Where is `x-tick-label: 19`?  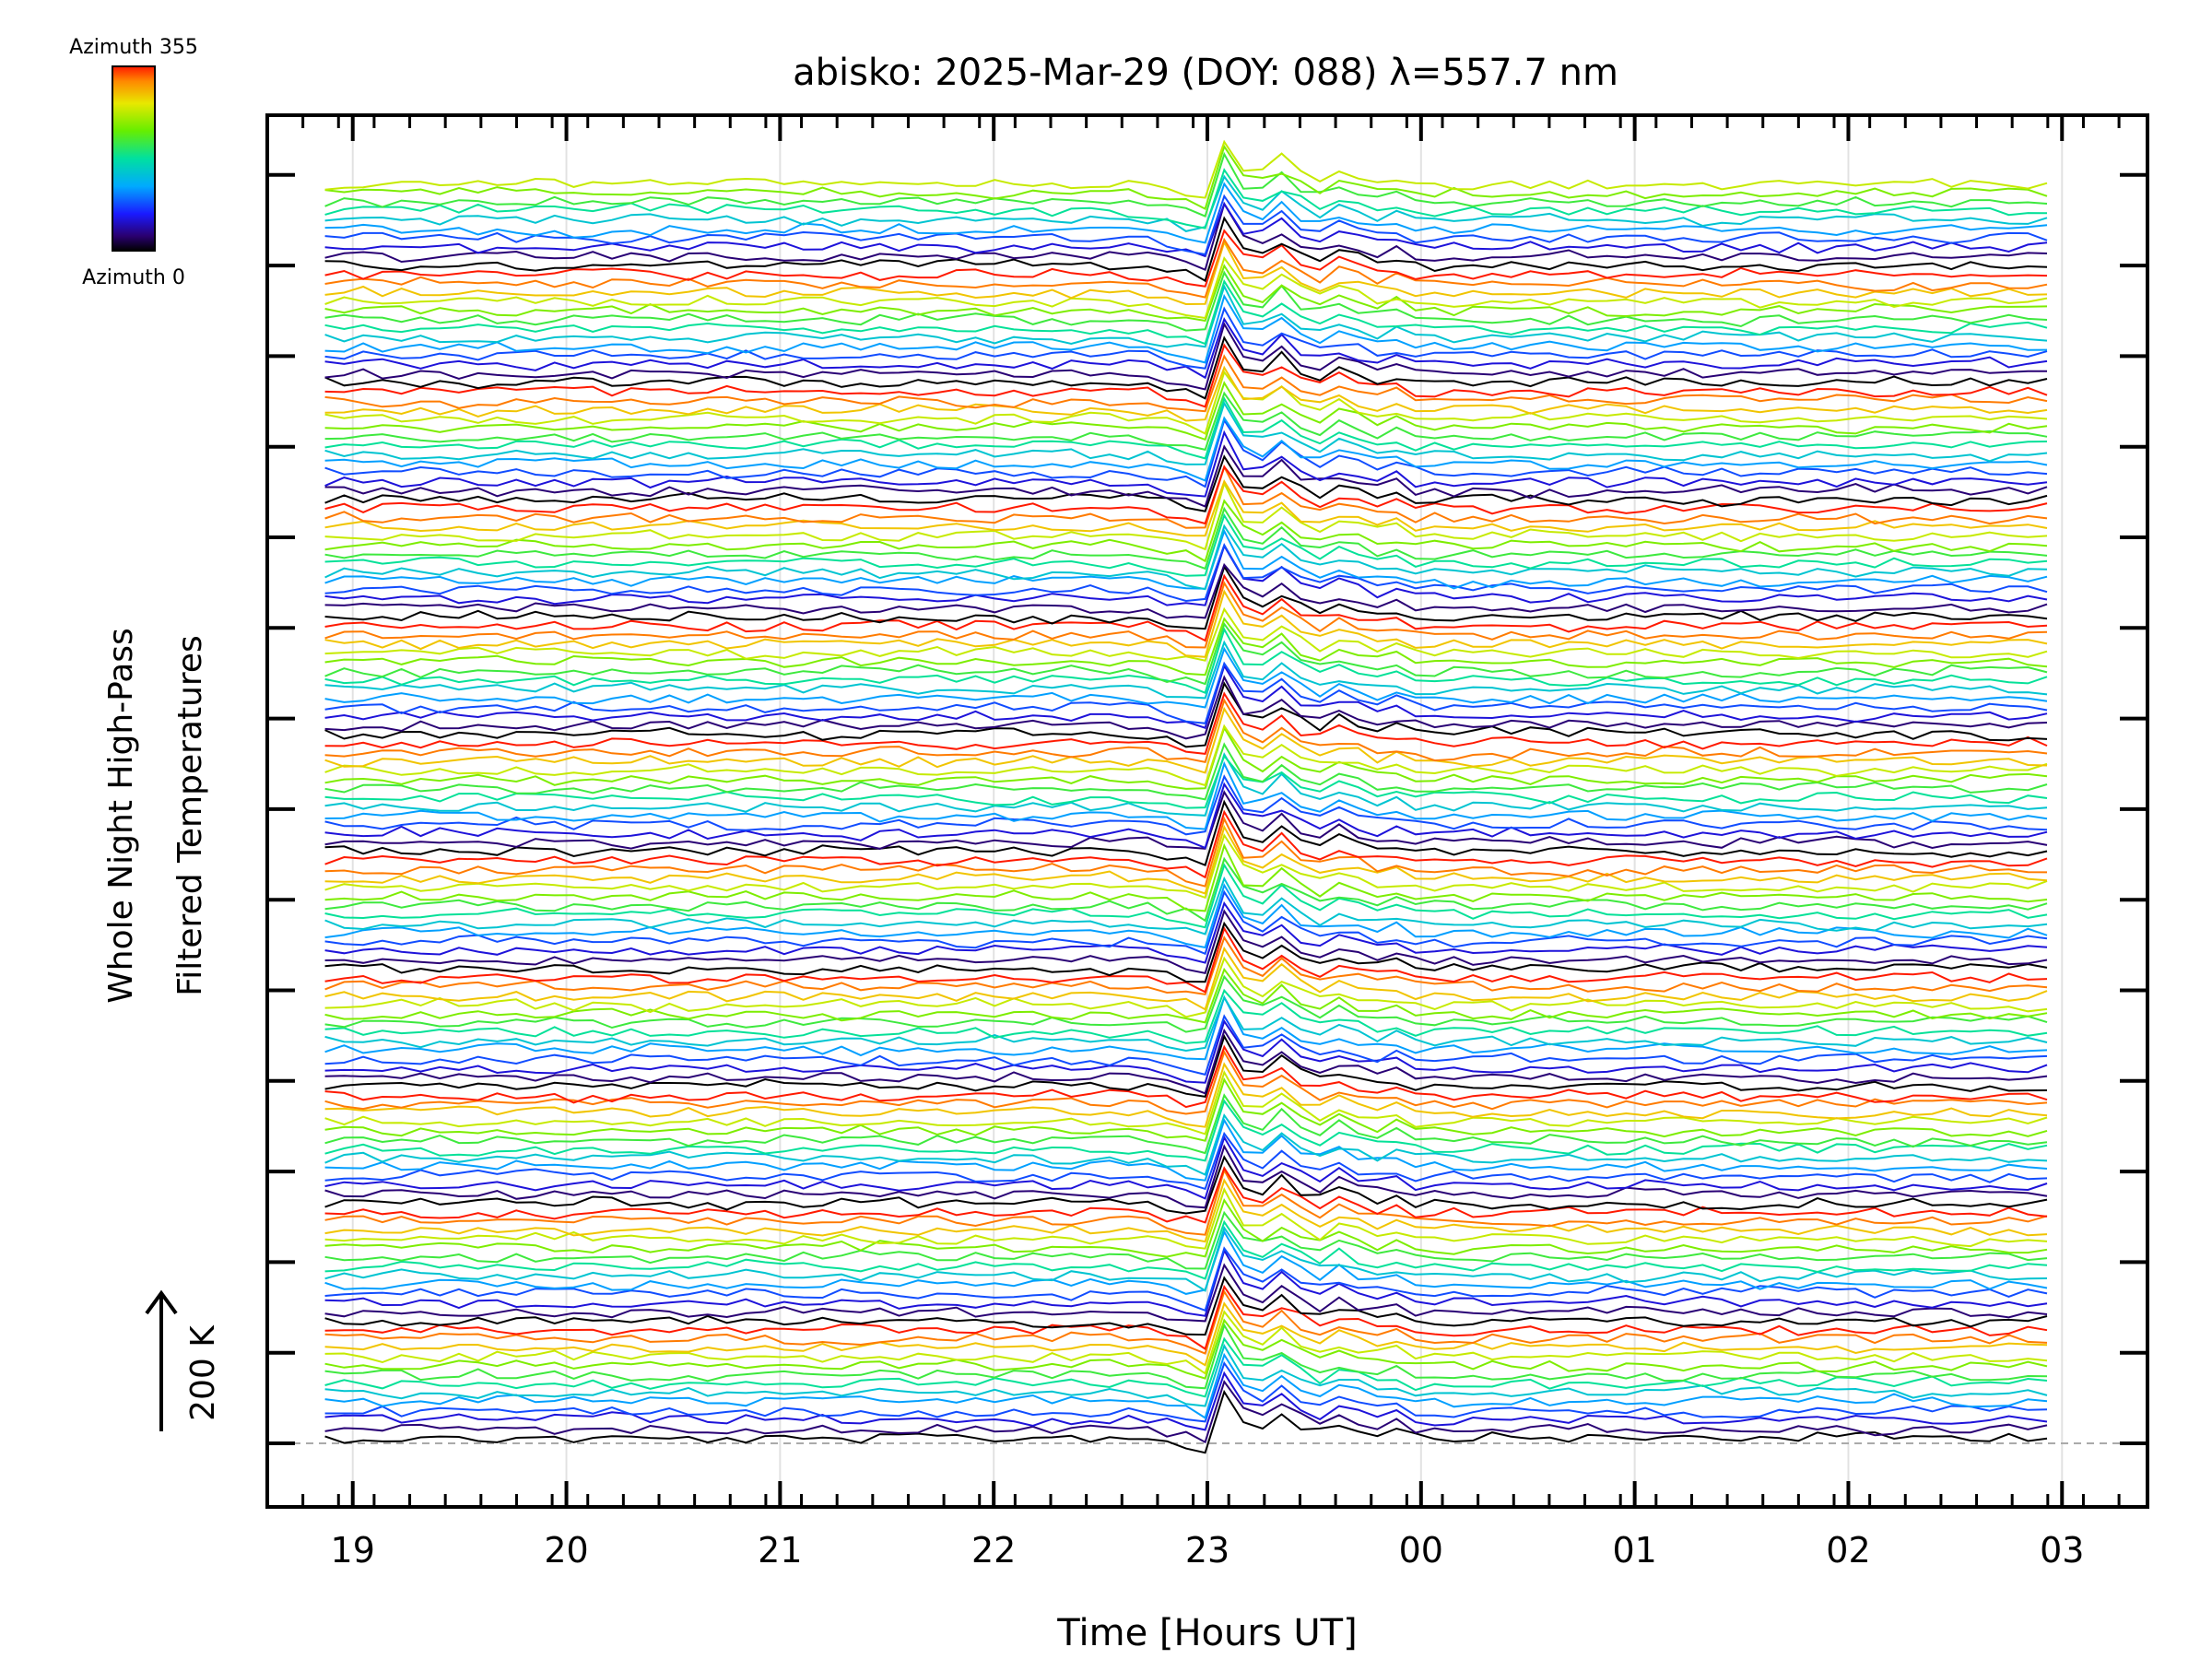
x-tick-label: 19 is located at coordinates (353, 1550).